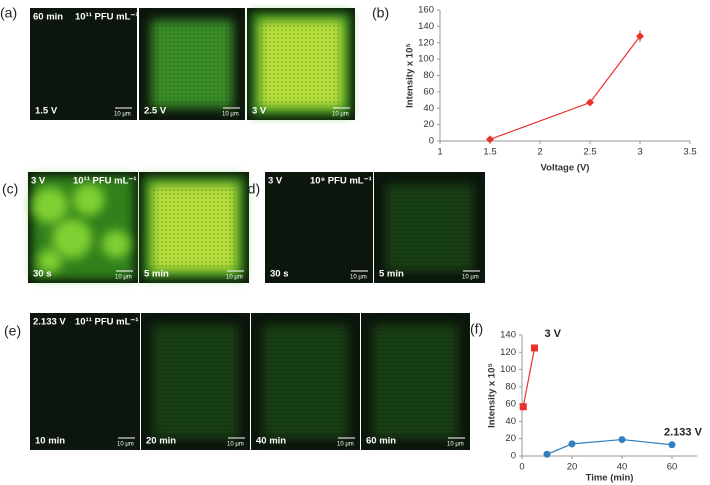 The width and height of the screenshot is (710, 485). I want to click on x-tick-label: 3.5, so click(689, 152).